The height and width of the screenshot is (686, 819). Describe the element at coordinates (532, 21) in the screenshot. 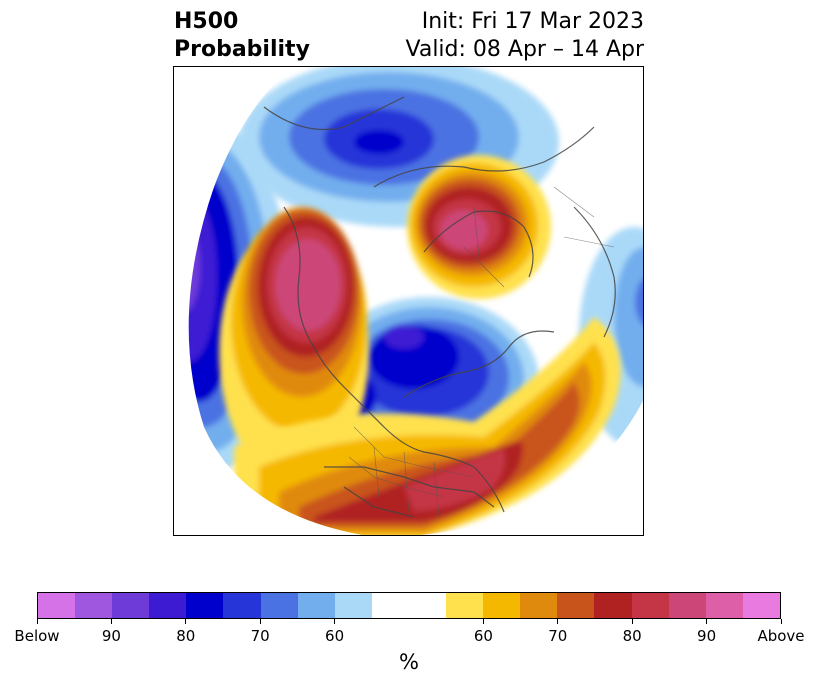

I see `init-date: Init: Fri 17 Mar 2023` at that location.